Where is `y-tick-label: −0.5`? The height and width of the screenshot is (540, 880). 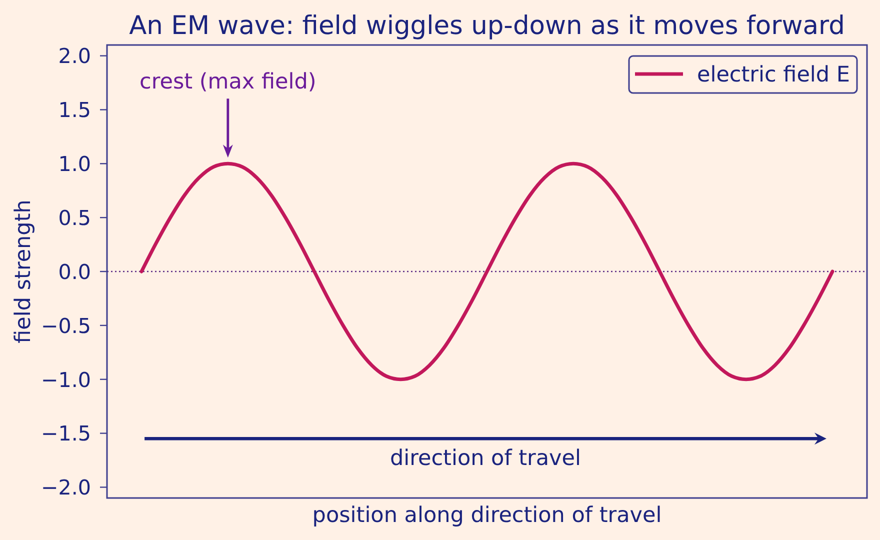 y-tick-label: −0.5 is located at coordinates (65, 326).